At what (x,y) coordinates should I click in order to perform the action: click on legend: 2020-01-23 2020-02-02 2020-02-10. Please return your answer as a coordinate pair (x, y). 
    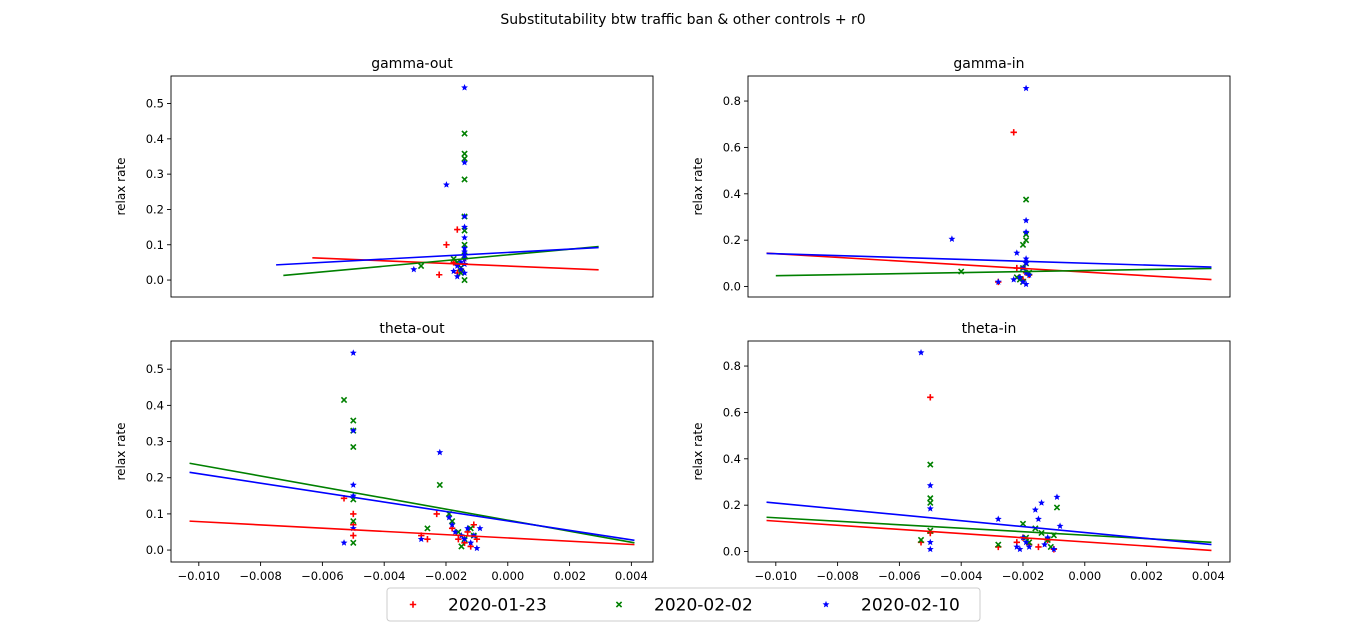
    Looking at the image, I should click on (683, 604).